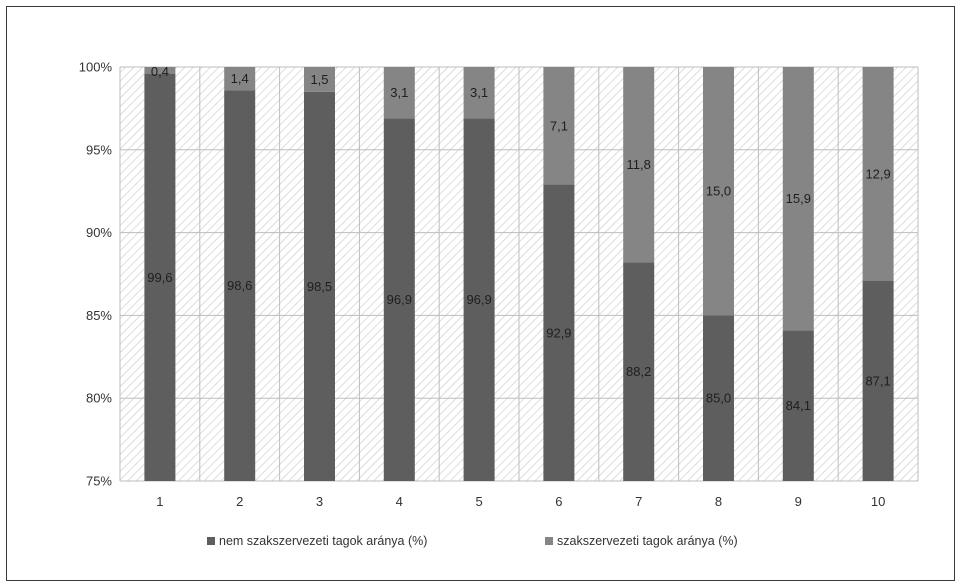 This screenshot has height=581, width=963. I want to click on data-label-szakszervezeti: 1,5, so click(319, 79).